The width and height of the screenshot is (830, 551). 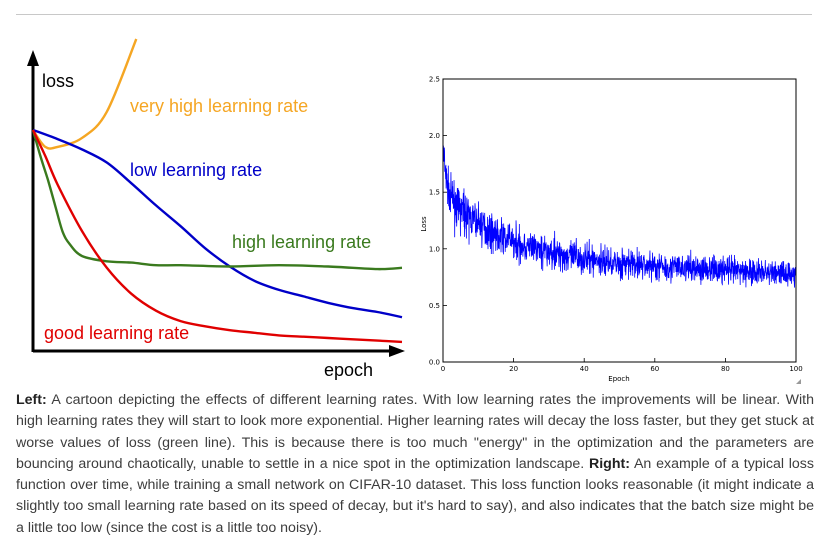 I want to click on y-tick-label: 2.5, so click(x=434, y=80).